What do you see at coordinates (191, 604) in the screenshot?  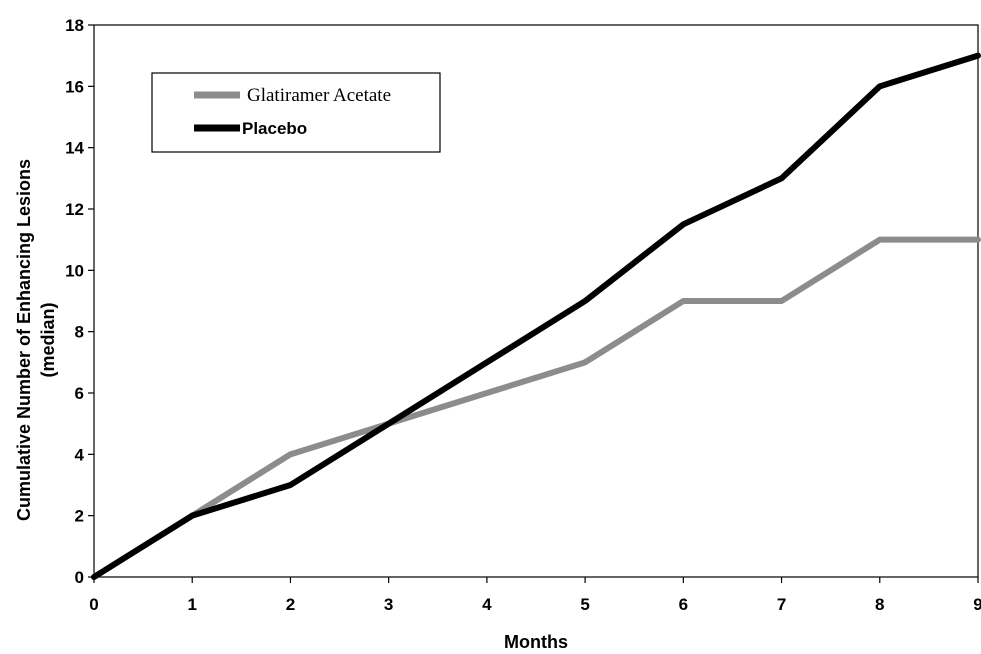 I see `x-tick-label: 1` at bounding box center [191, 604].